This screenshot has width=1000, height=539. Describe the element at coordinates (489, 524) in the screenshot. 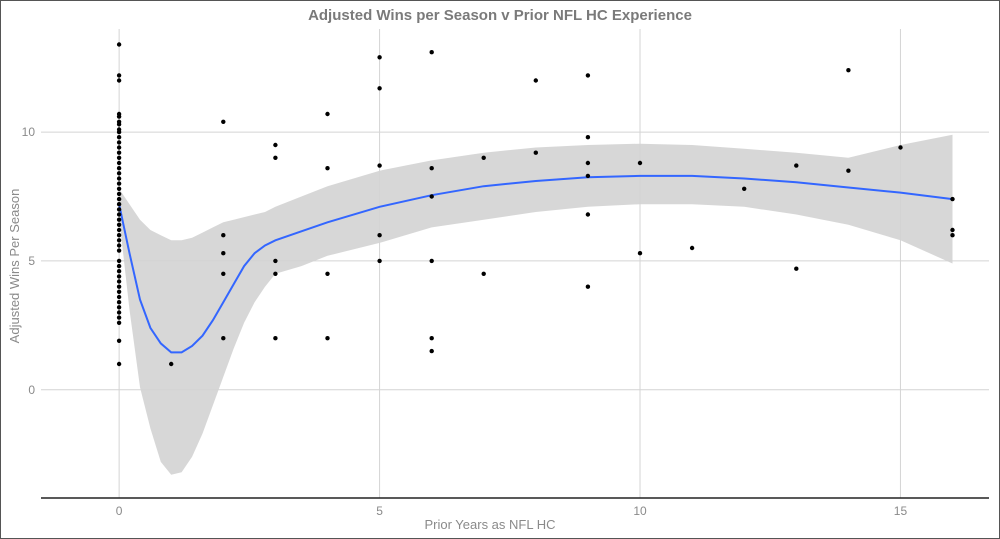

I see `x-axis-label: Prior Years as NFL HC` at that location.